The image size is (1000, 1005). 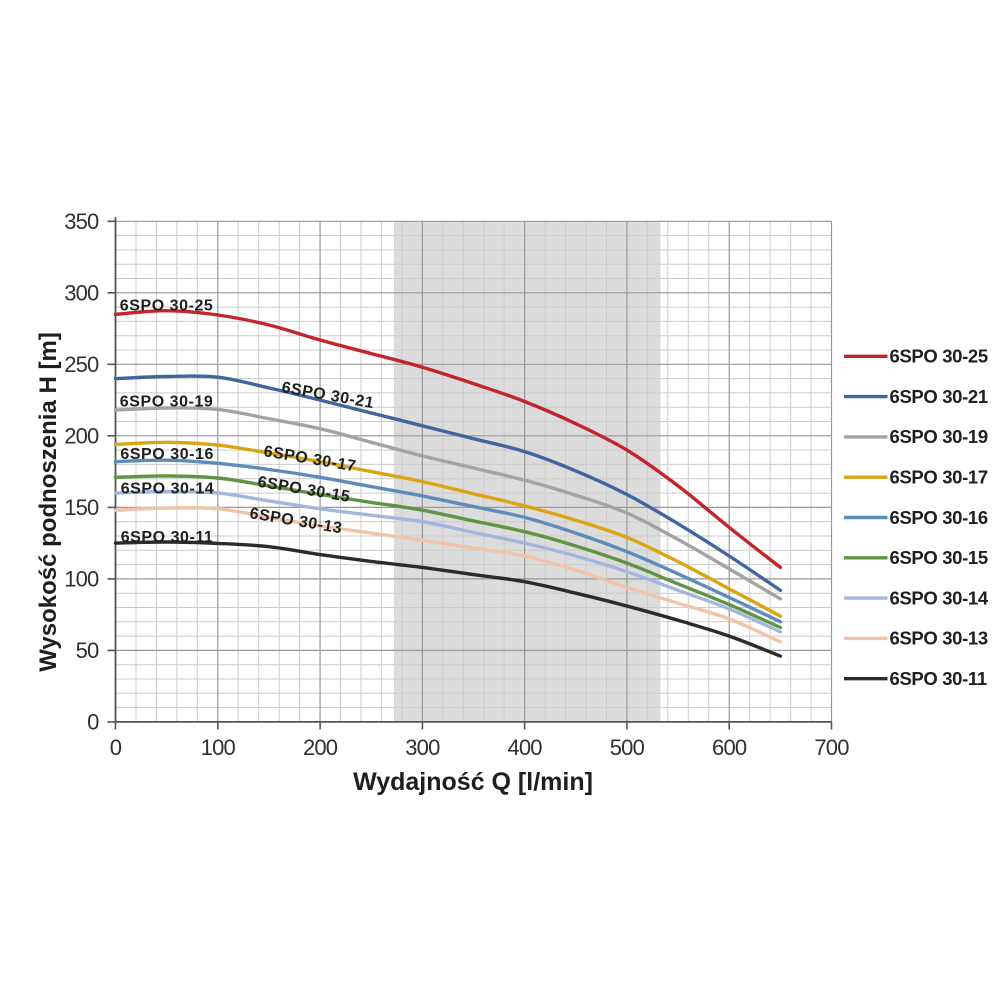 What do you see at coordinates (87, 650) in the screenshot?
I see `svg-text: 50` at bounding box center [87, 650].